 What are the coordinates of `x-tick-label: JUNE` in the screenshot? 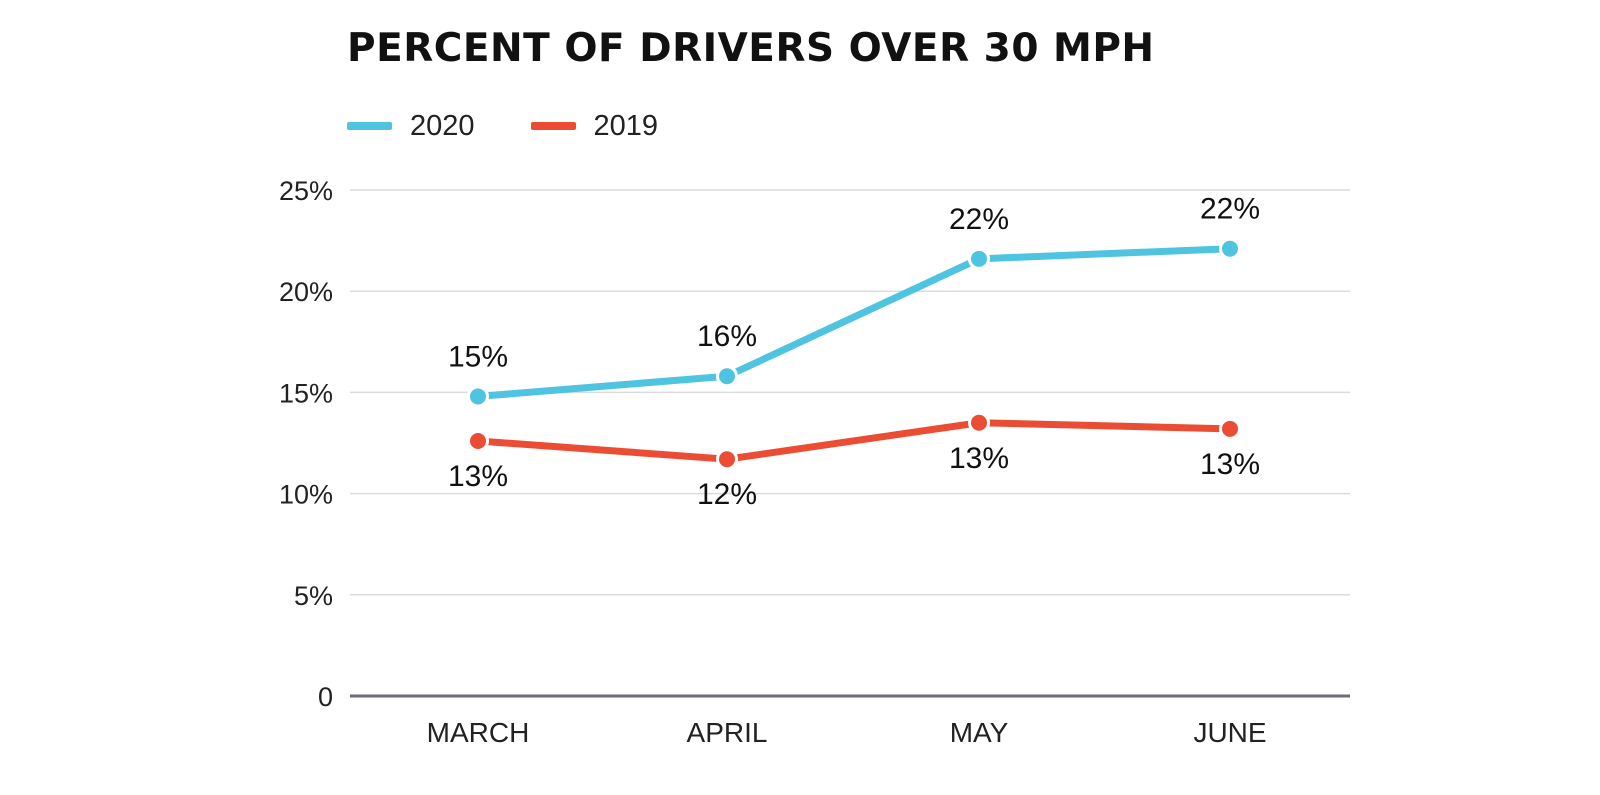 It's located at (1229, 732).